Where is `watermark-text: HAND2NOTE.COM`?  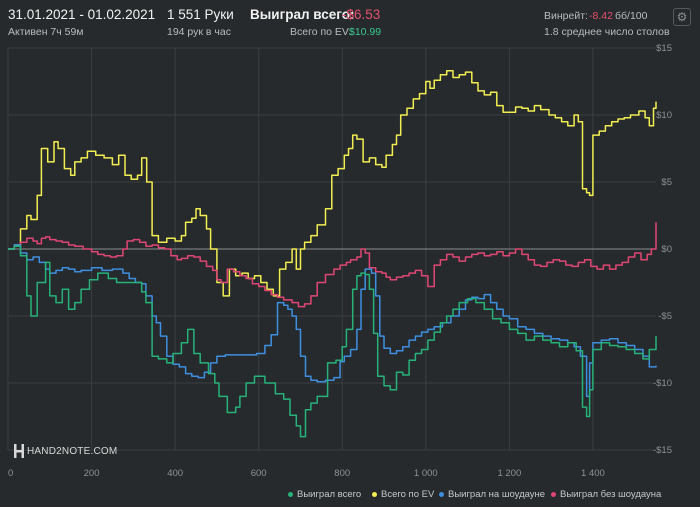
watermark-text: HAND2NOTE.COM is located at coordinates (72, 451).